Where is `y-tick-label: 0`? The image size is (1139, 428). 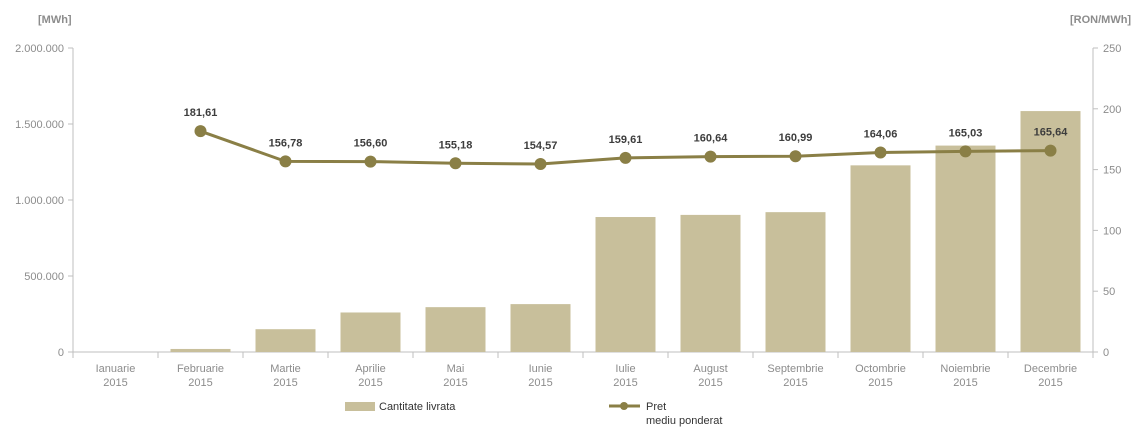 y-tick-label: 0 is located at coordinates (61, 353).